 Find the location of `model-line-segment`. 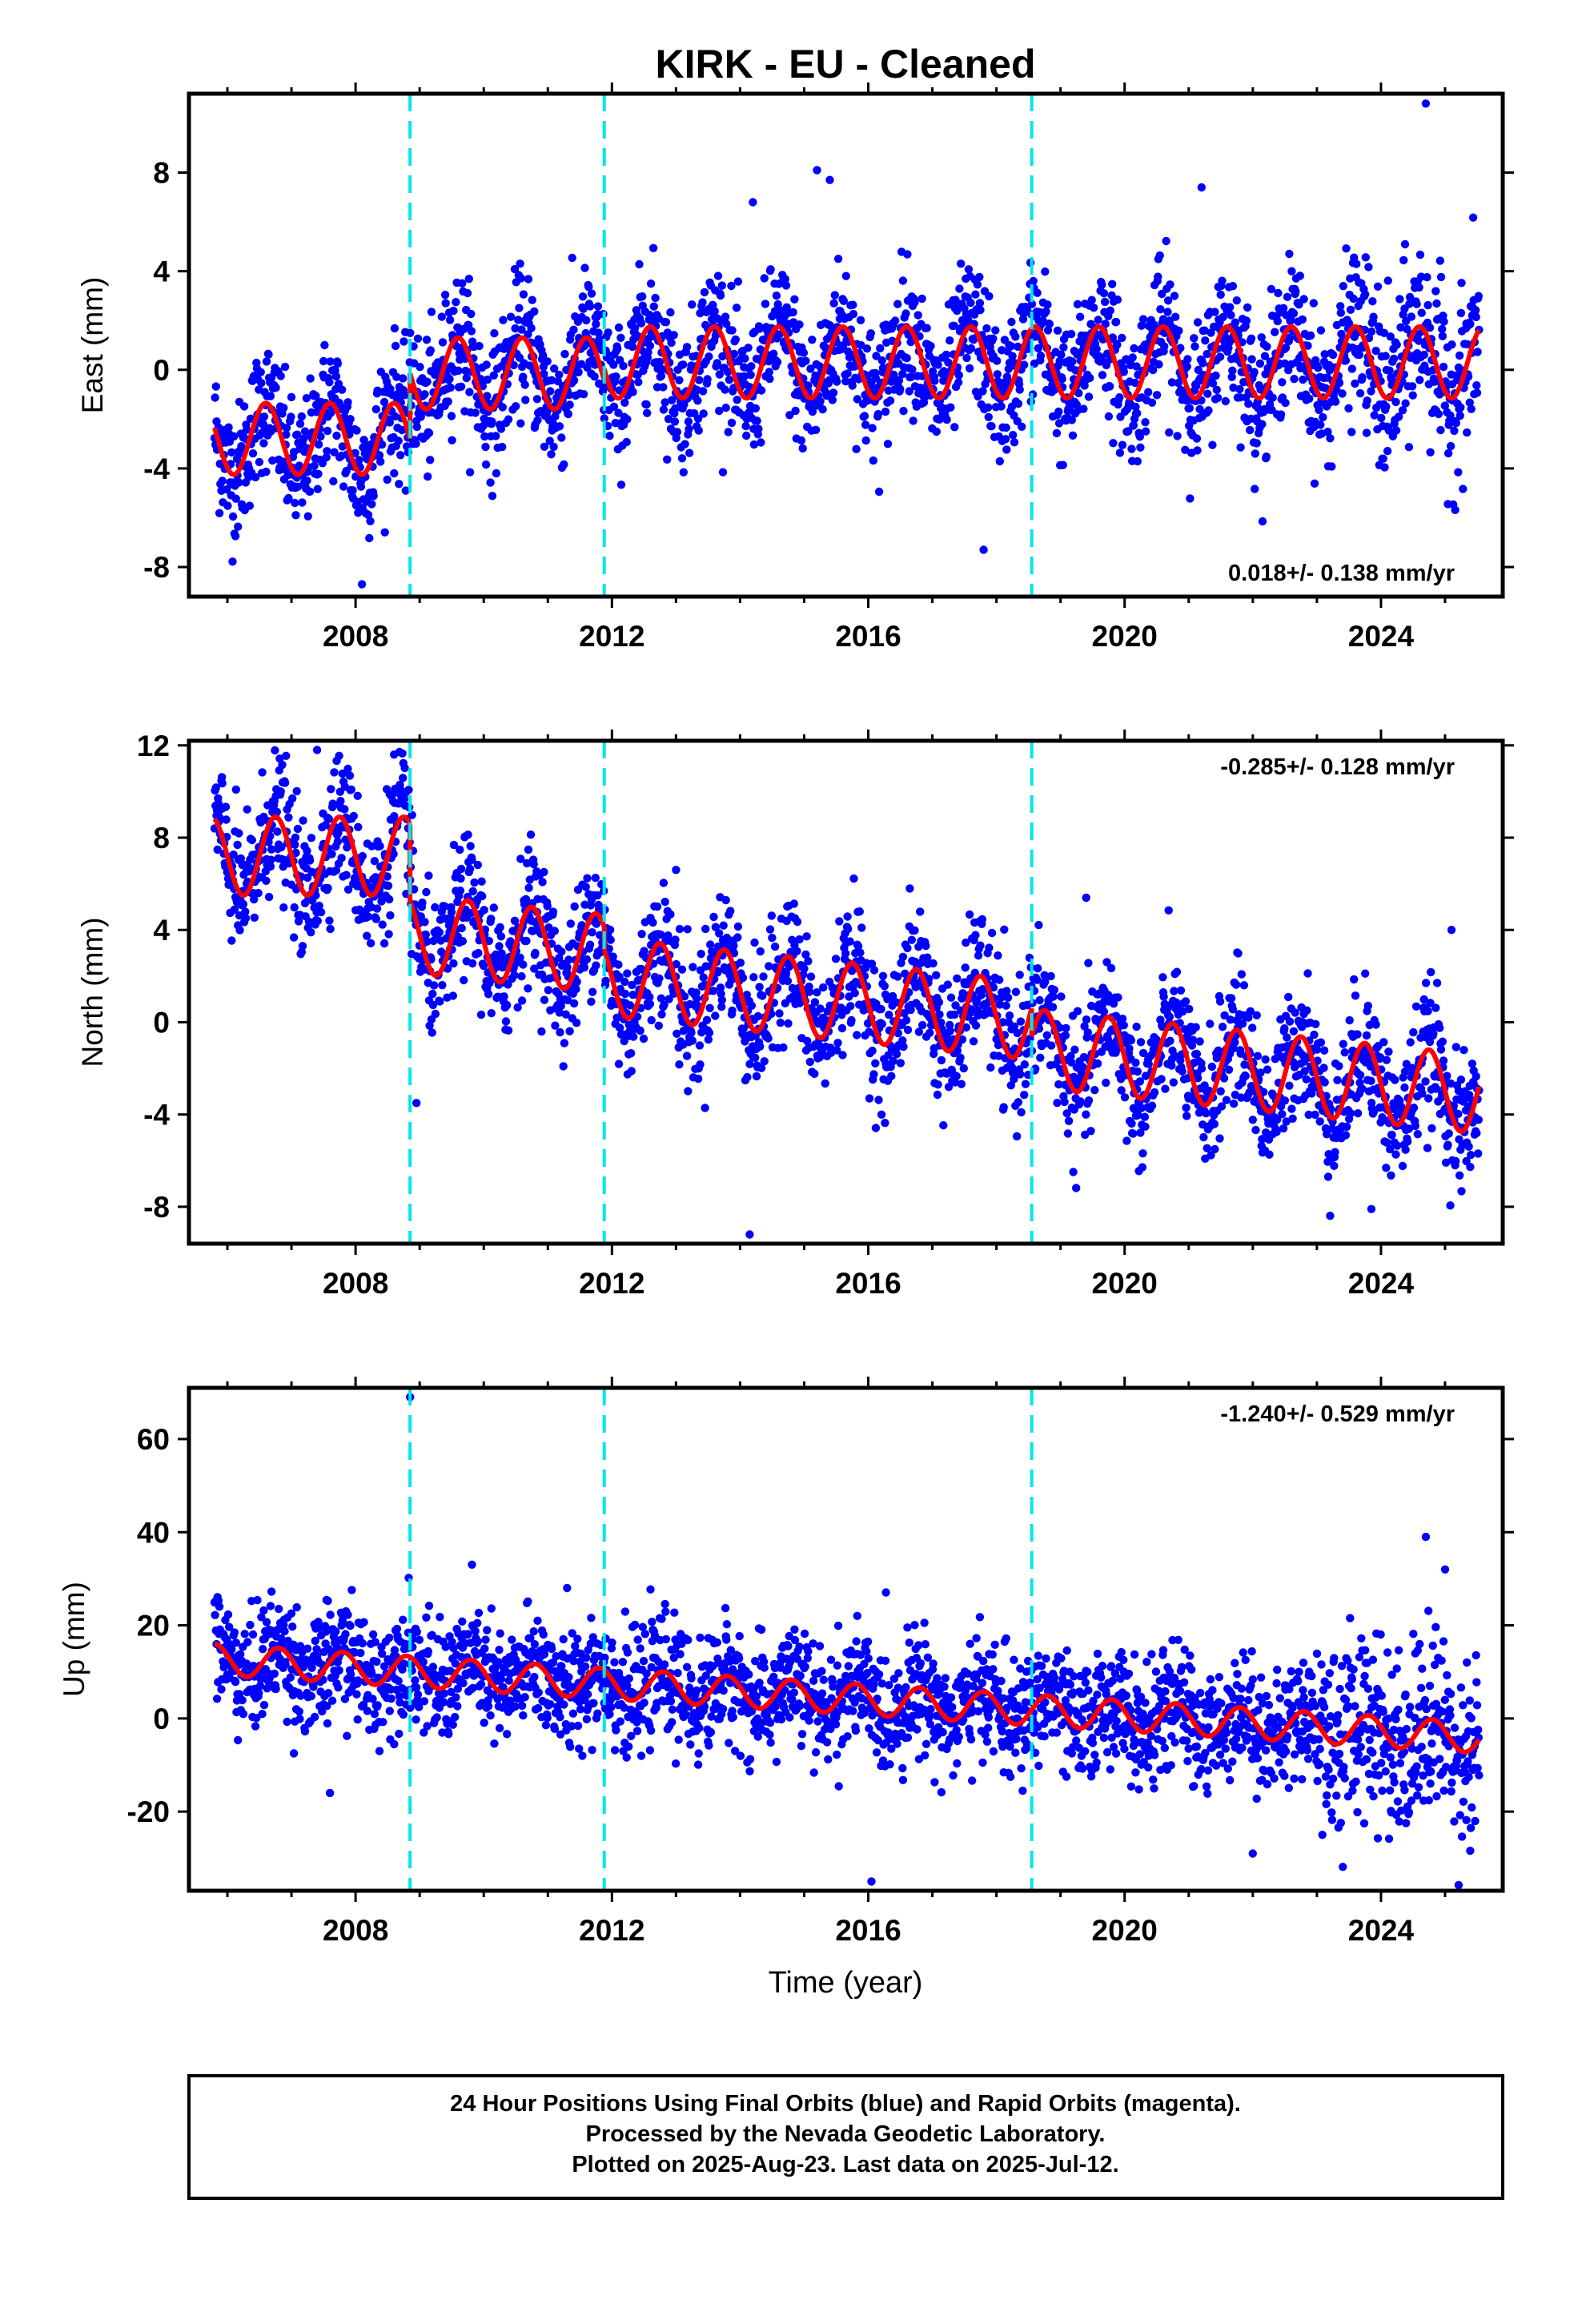

model-line-segment is located at coordinates (818, 362).